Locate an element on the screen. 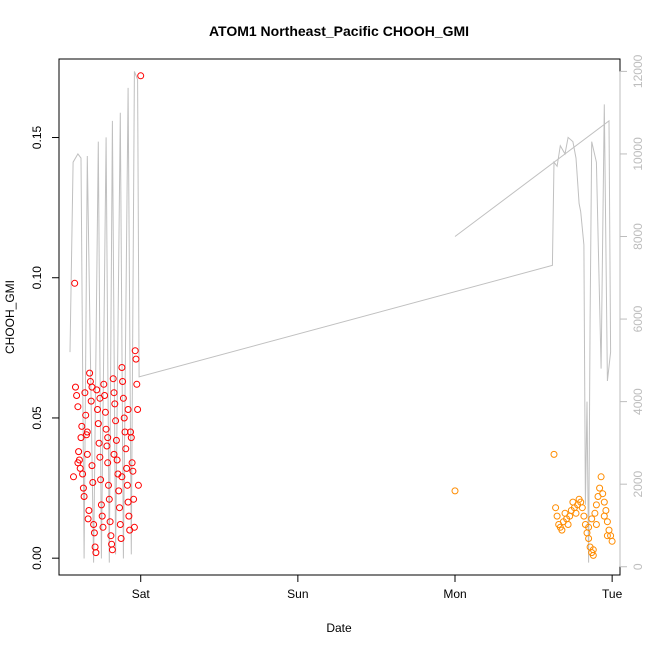  x-tick-label: Mon is located at coordinates (454, 594).